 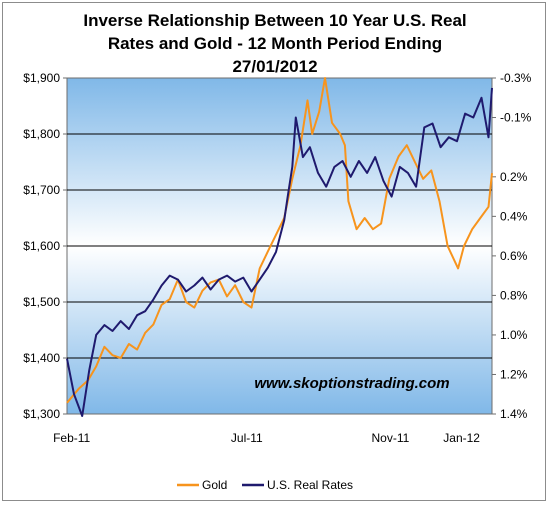 I want to click on right-tick-label: -0.3%, so click(x=516, y=78).